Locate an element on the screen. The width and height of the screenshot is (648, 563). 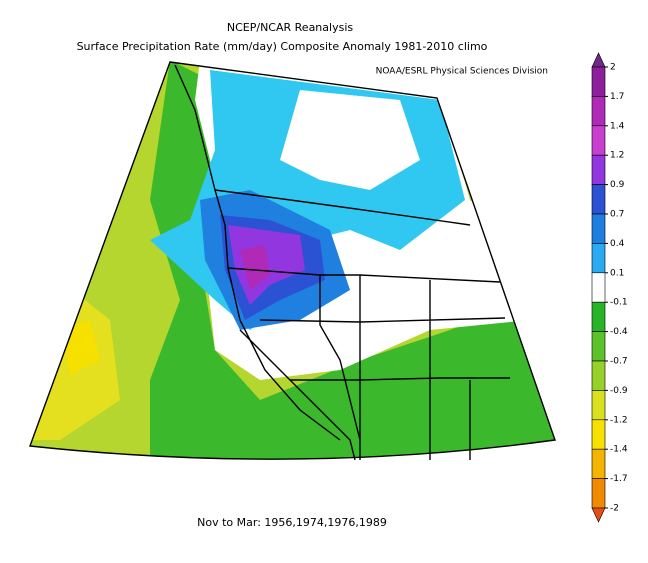
colorbar-label: 2 is located at coordinates (613, 68).